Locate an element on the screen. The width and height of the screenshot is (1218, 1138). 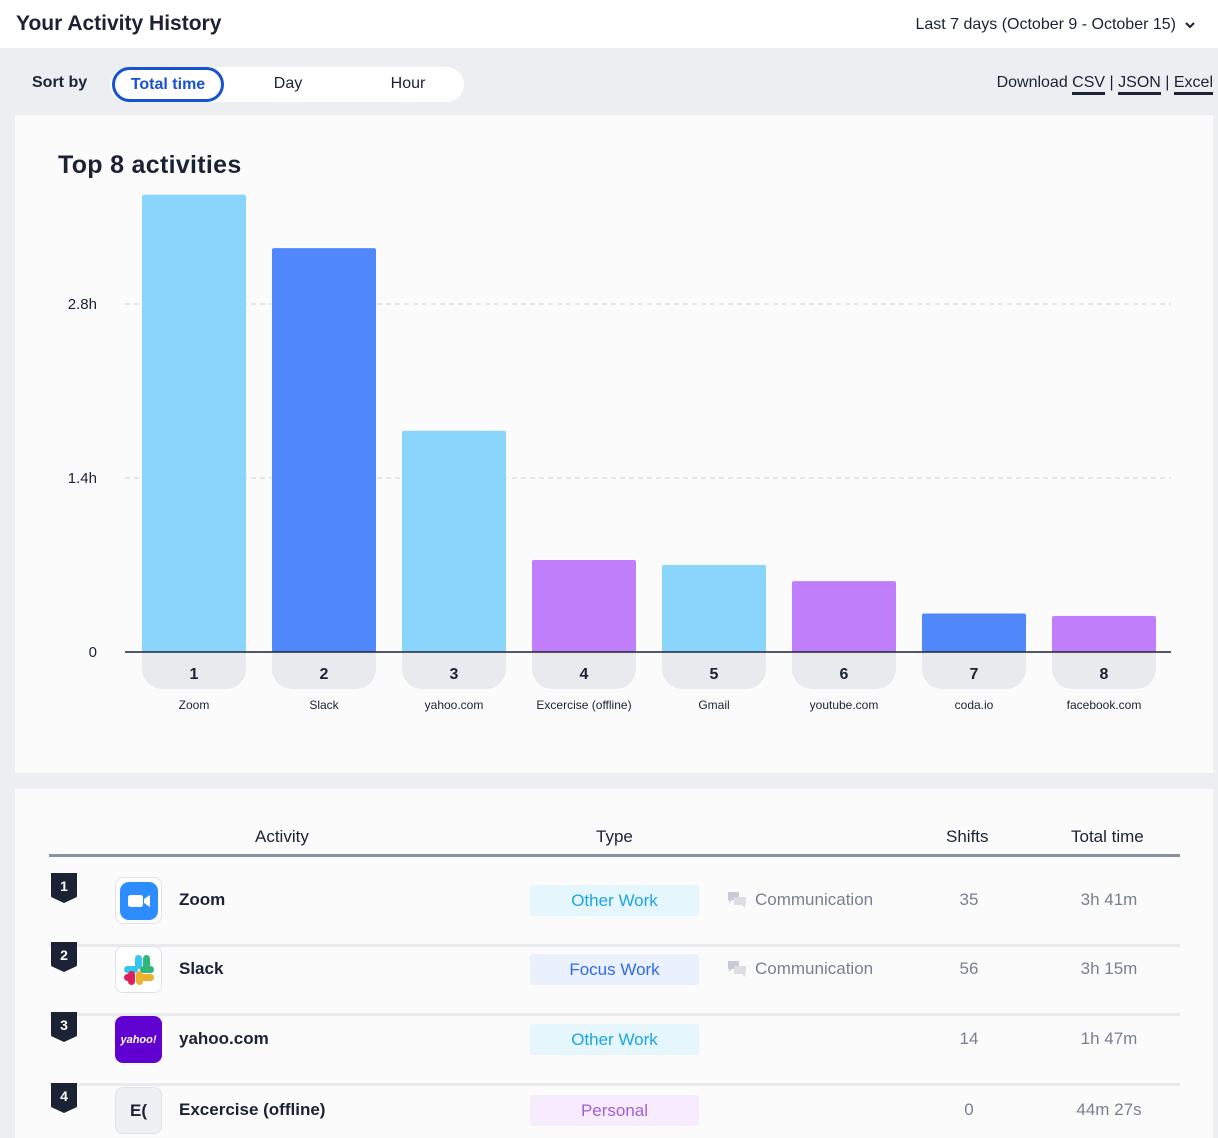
rank-badge: 1 is located at coordinates (64, 888).